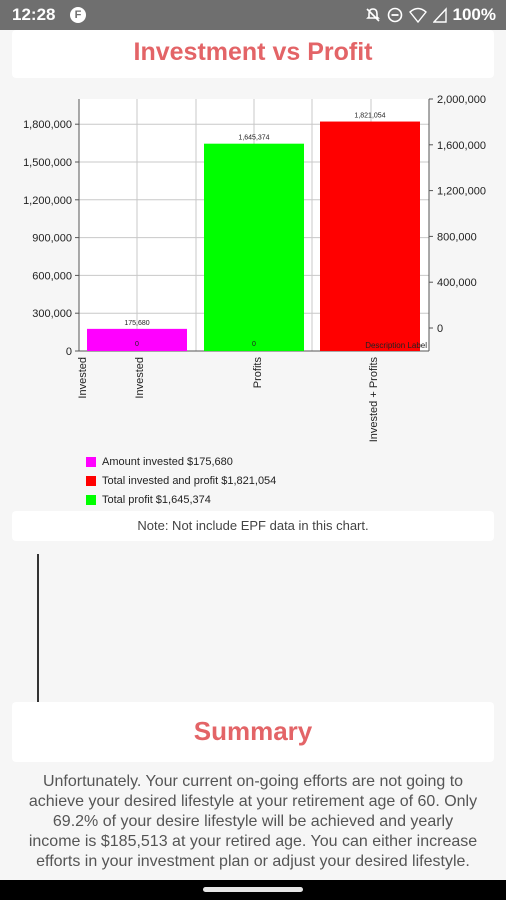  I want to click on left-axis-tick-label: 1,800,000, so click(47, 125).